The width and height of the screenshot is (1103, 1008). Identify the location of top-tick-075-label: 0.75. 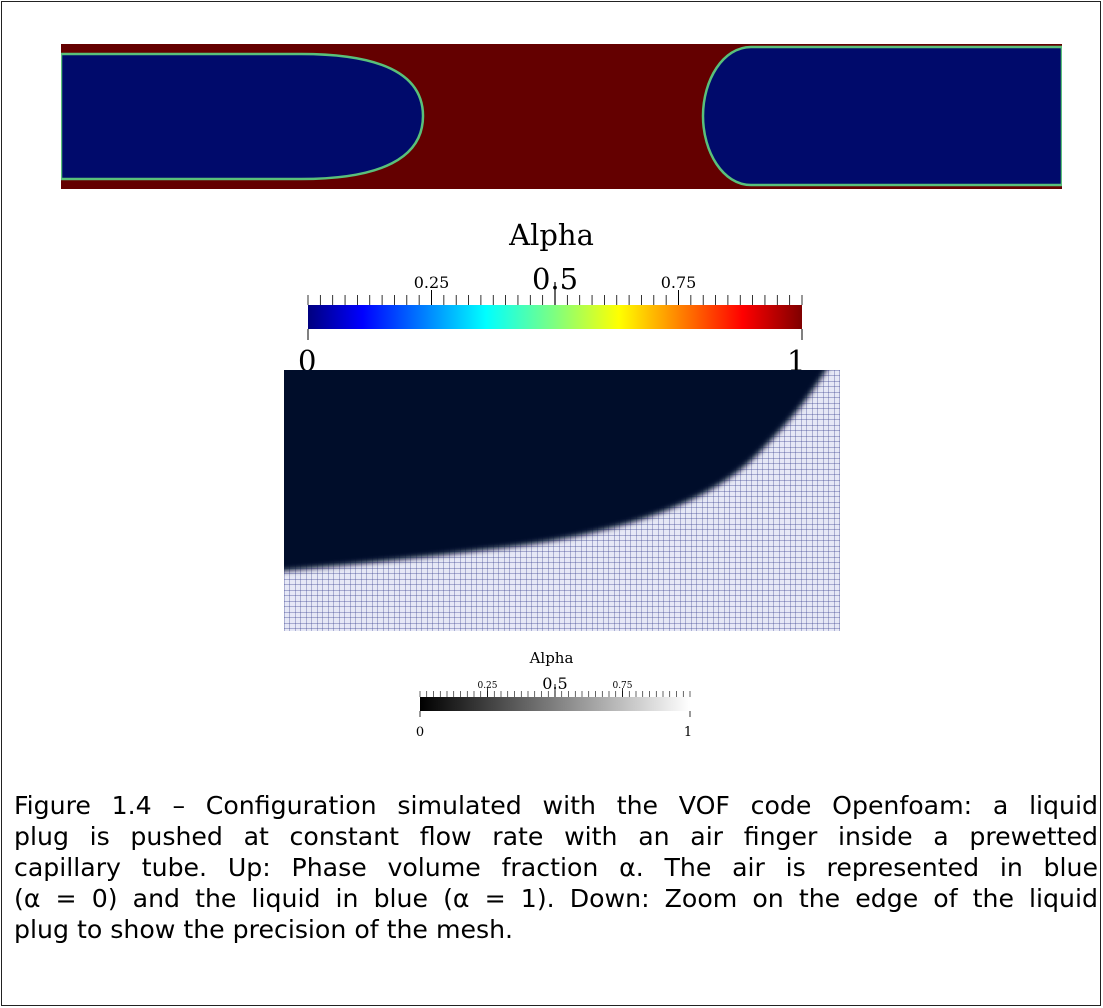
(679, 282).